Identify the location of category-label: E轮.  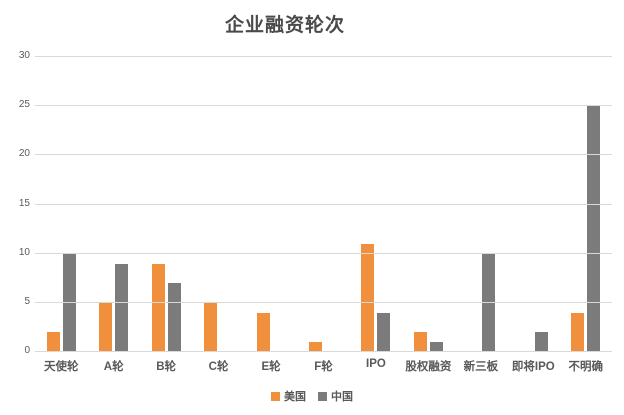
(271, 367).